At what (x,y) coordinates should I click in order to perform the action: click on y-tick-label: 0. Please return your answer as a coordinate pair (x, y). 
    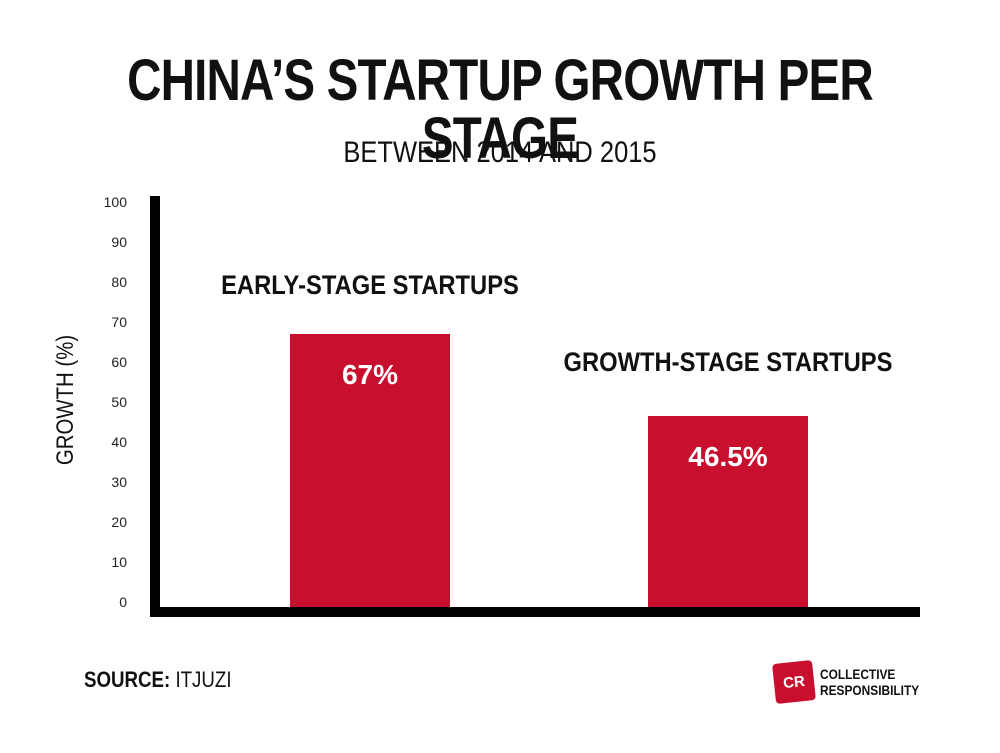
    Looking at the image, I should click on (123, 602).